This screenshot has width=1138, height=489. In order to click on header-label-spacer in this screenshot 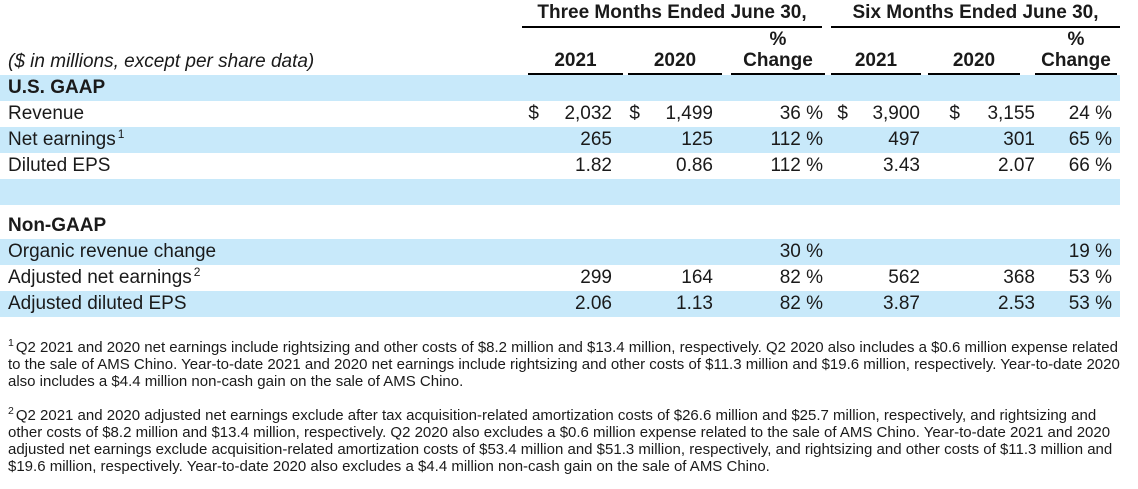, I will do `click(257, 15)`.